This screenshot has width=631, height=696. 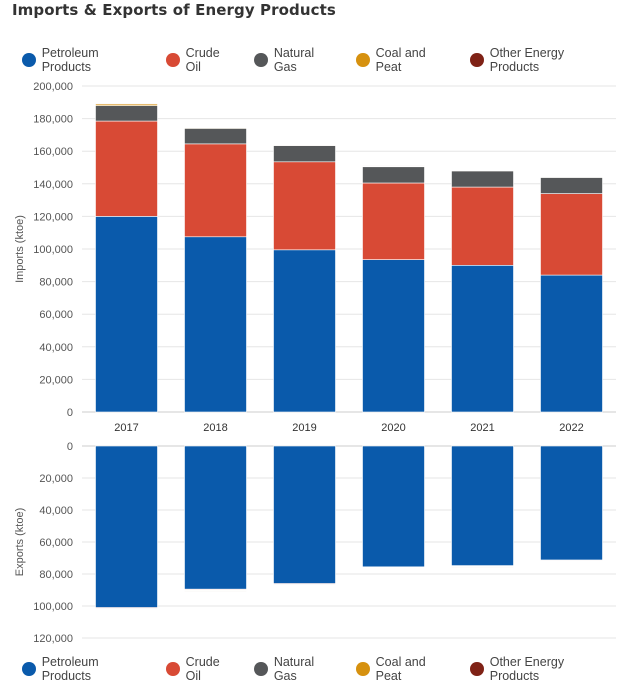 What do you see at coordinates (53, 120) in the screenshot?
I see `y-tick-label: 180,000` at bounding box center [53, 120].